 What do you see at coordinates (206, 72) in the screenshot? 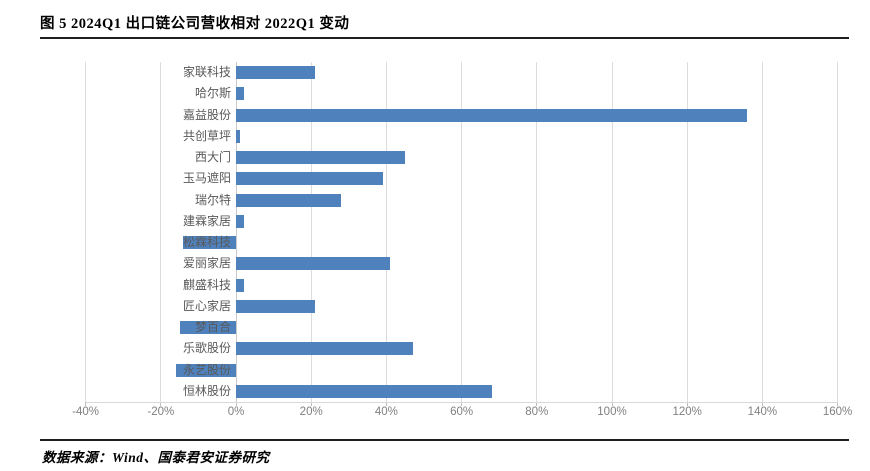
I see `category-label: 家联科技` at bounding box center [206, 72].